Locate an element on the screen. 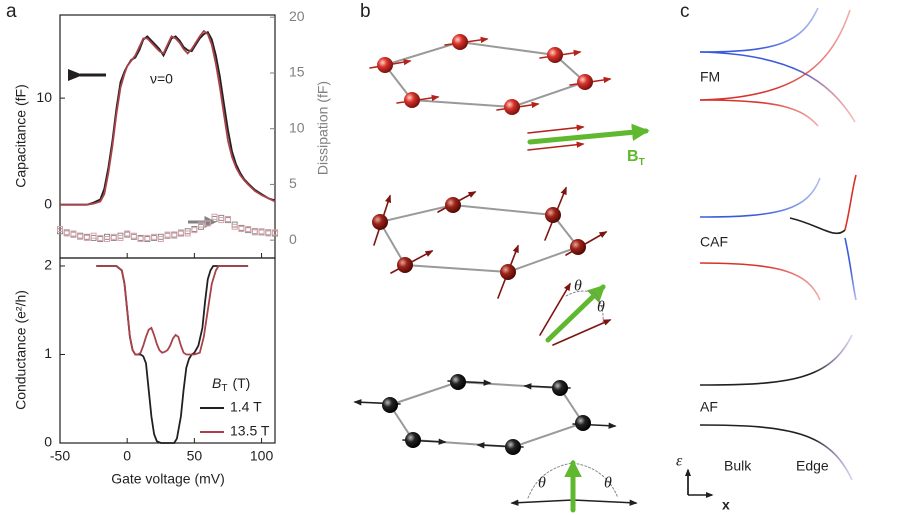 This screenshot has height=515, width=900. region-label: Bulk is located at coordinates (738, 466).